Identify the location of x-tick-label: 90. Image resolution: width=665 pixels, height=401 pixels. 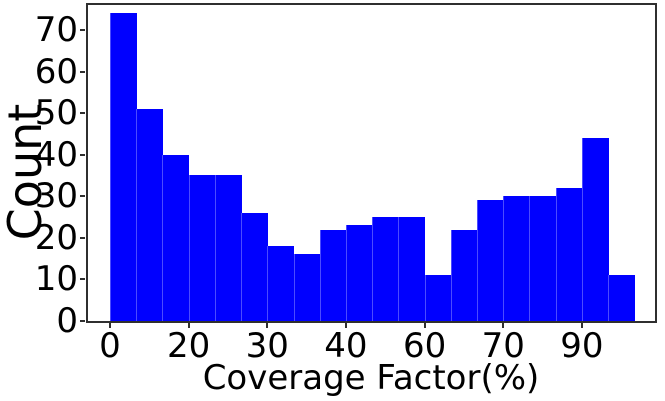
(582, 346).